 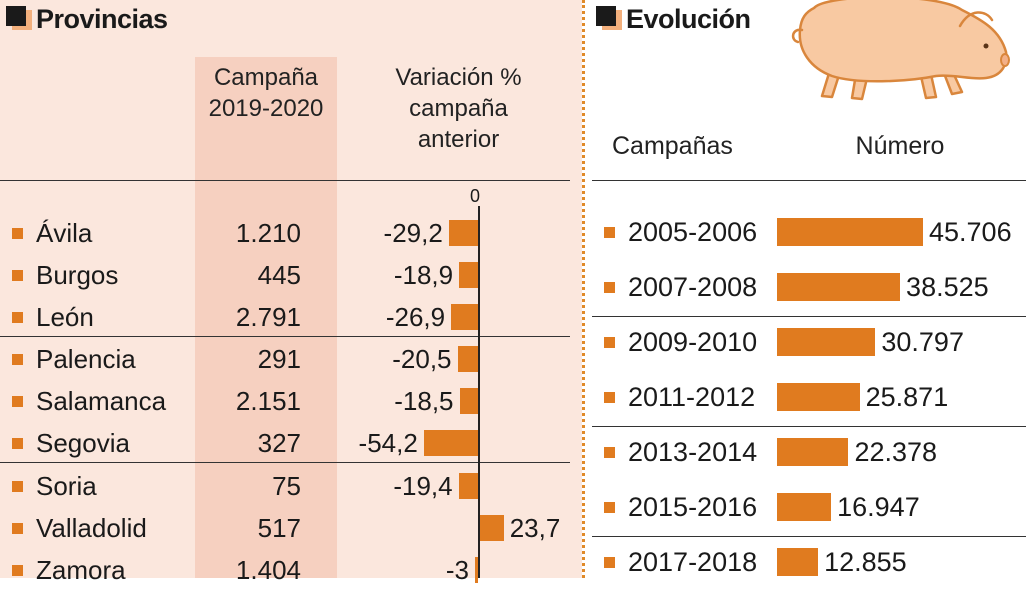 What do you see at coordinates (535, 528) in the screenshot?
I see `variacion-label: 23,7` at bounding box center [535, 528].